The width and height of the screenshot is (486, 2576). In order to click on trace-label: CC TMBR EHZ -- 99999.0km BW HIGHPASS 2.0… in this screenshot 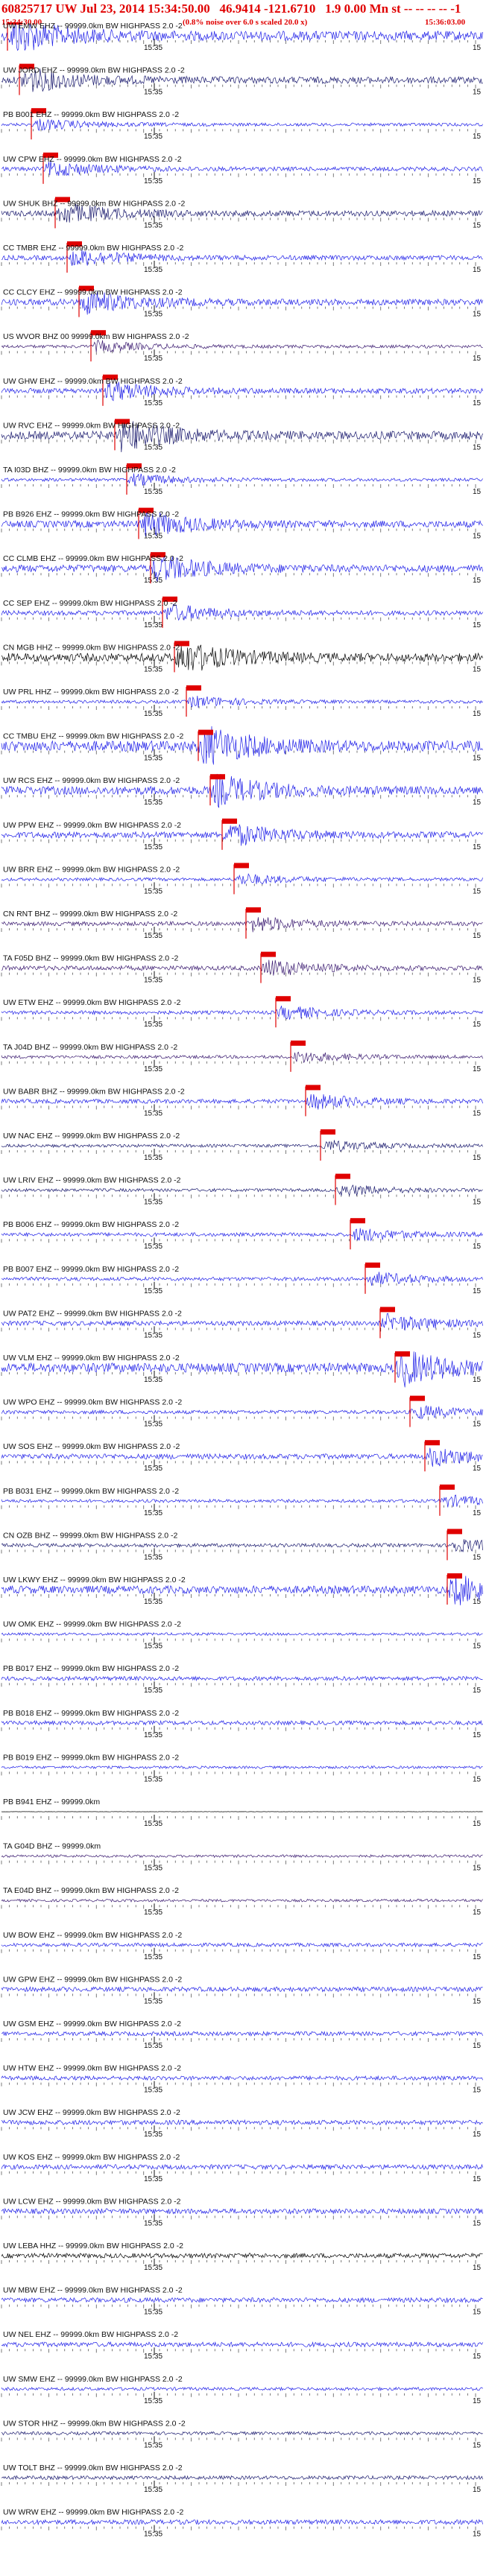, I will do `click(93, 249)`.